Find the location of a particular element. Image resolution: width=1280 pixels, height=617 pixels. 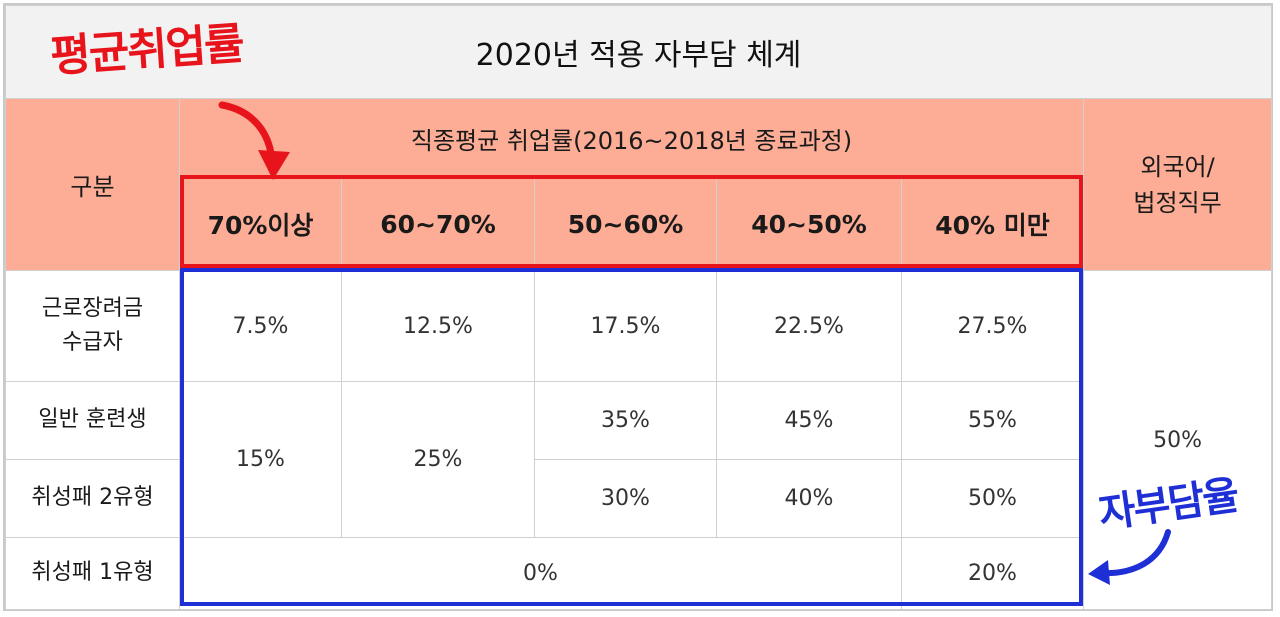

table-cell: 30% is located at coordinates (625, 498).